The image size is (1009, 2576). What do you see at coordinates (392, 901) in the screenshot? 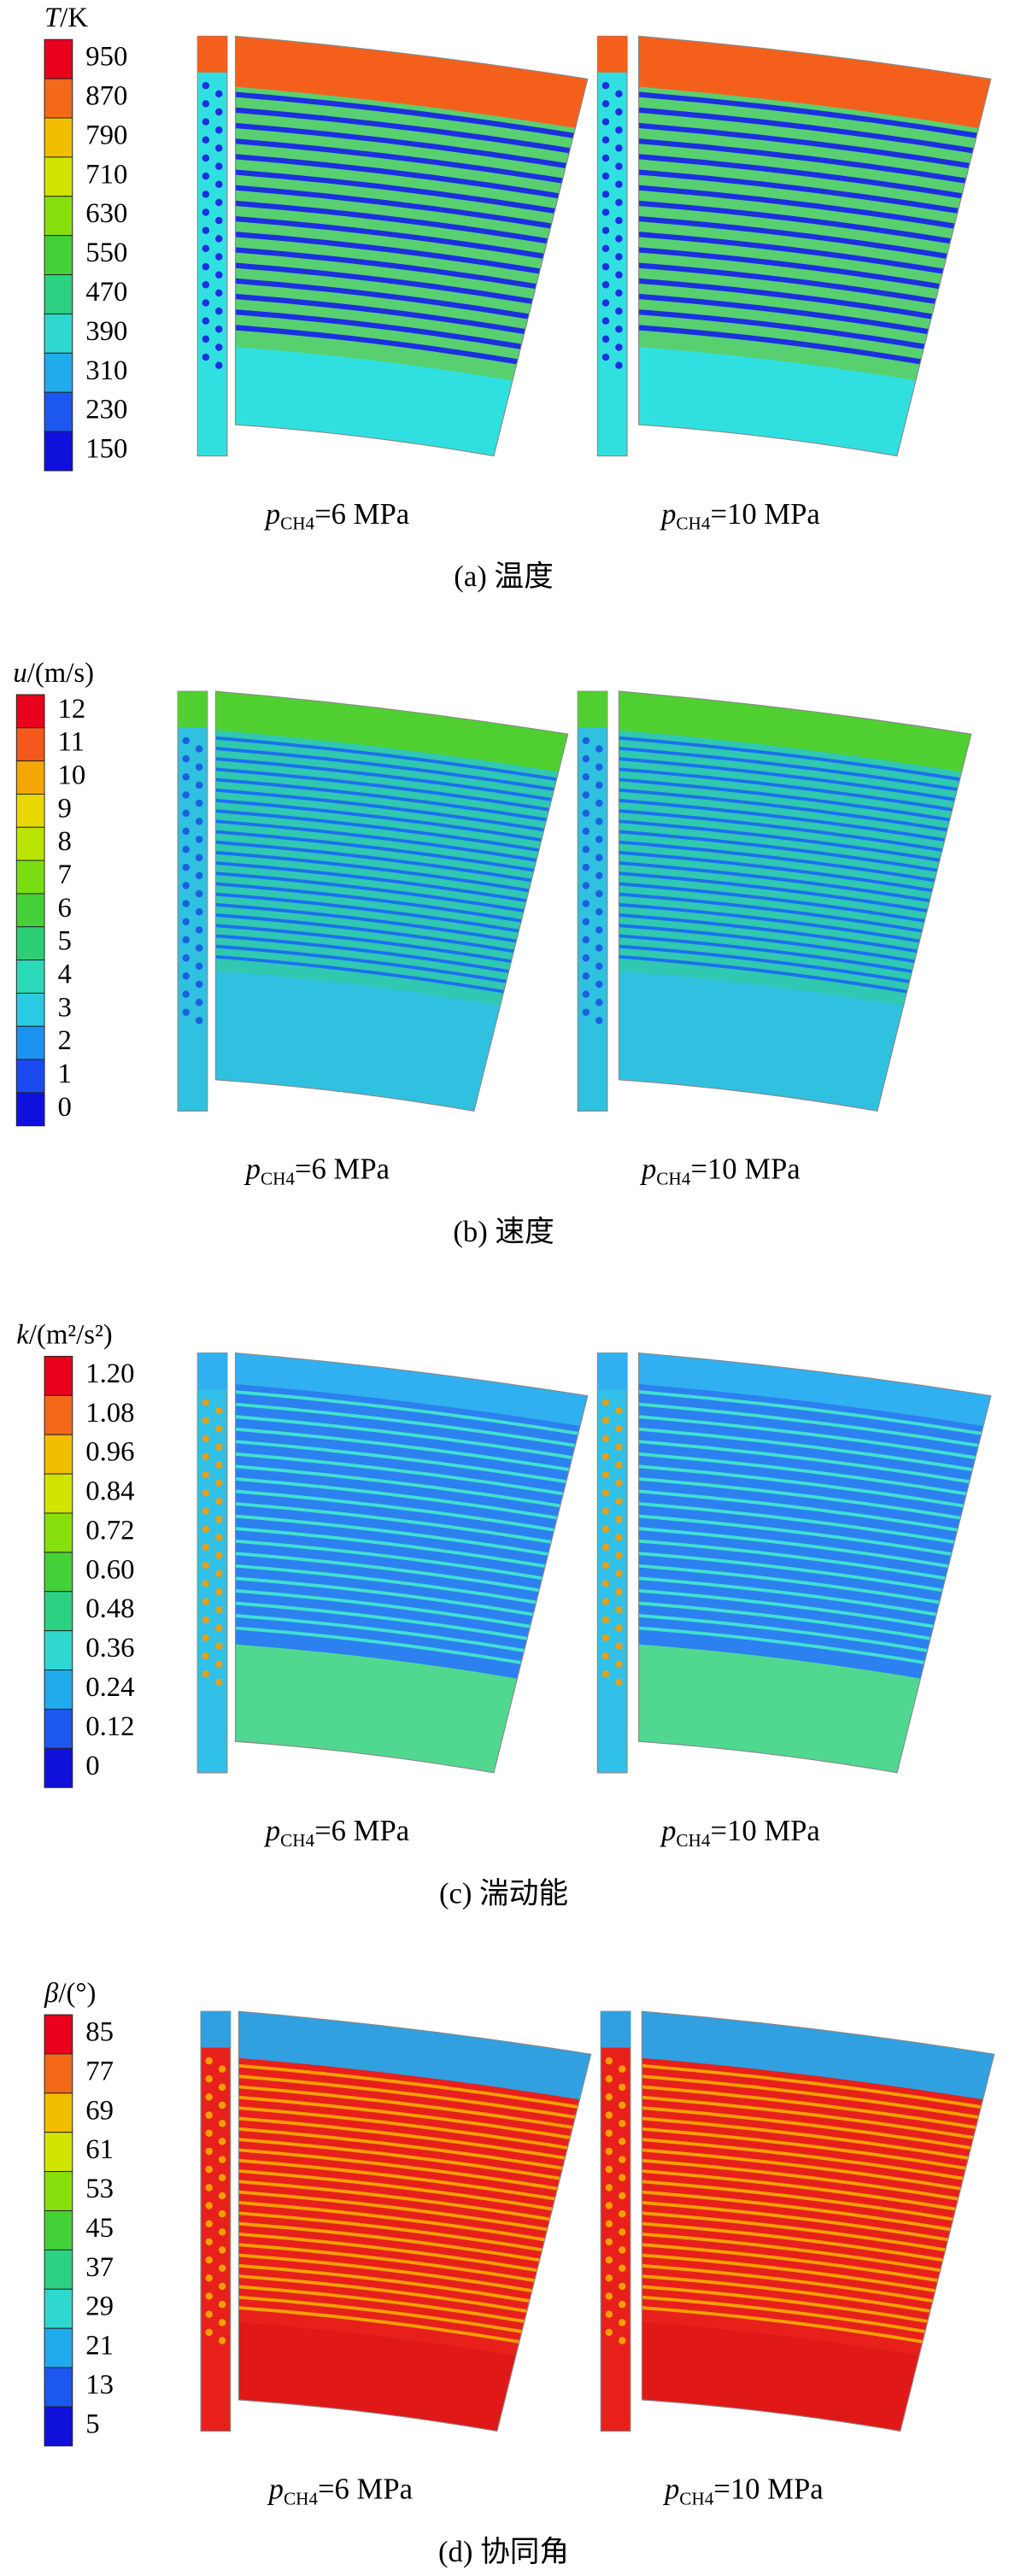
I see `contour-outline` at bounding box center [392, 901].